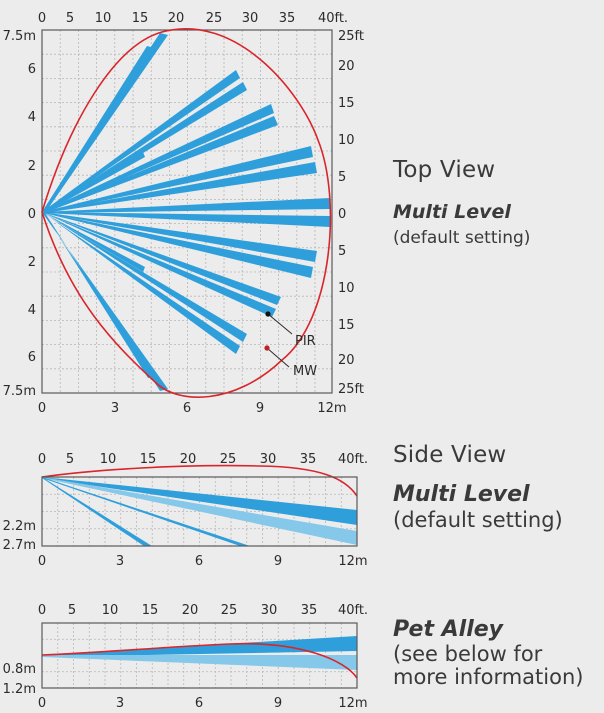 The width and height of the screenshot is (604, 713). Describe the element at coordinates (462, 238) in the screenshot. I see `top-view-setting: (default setting)` at that location.